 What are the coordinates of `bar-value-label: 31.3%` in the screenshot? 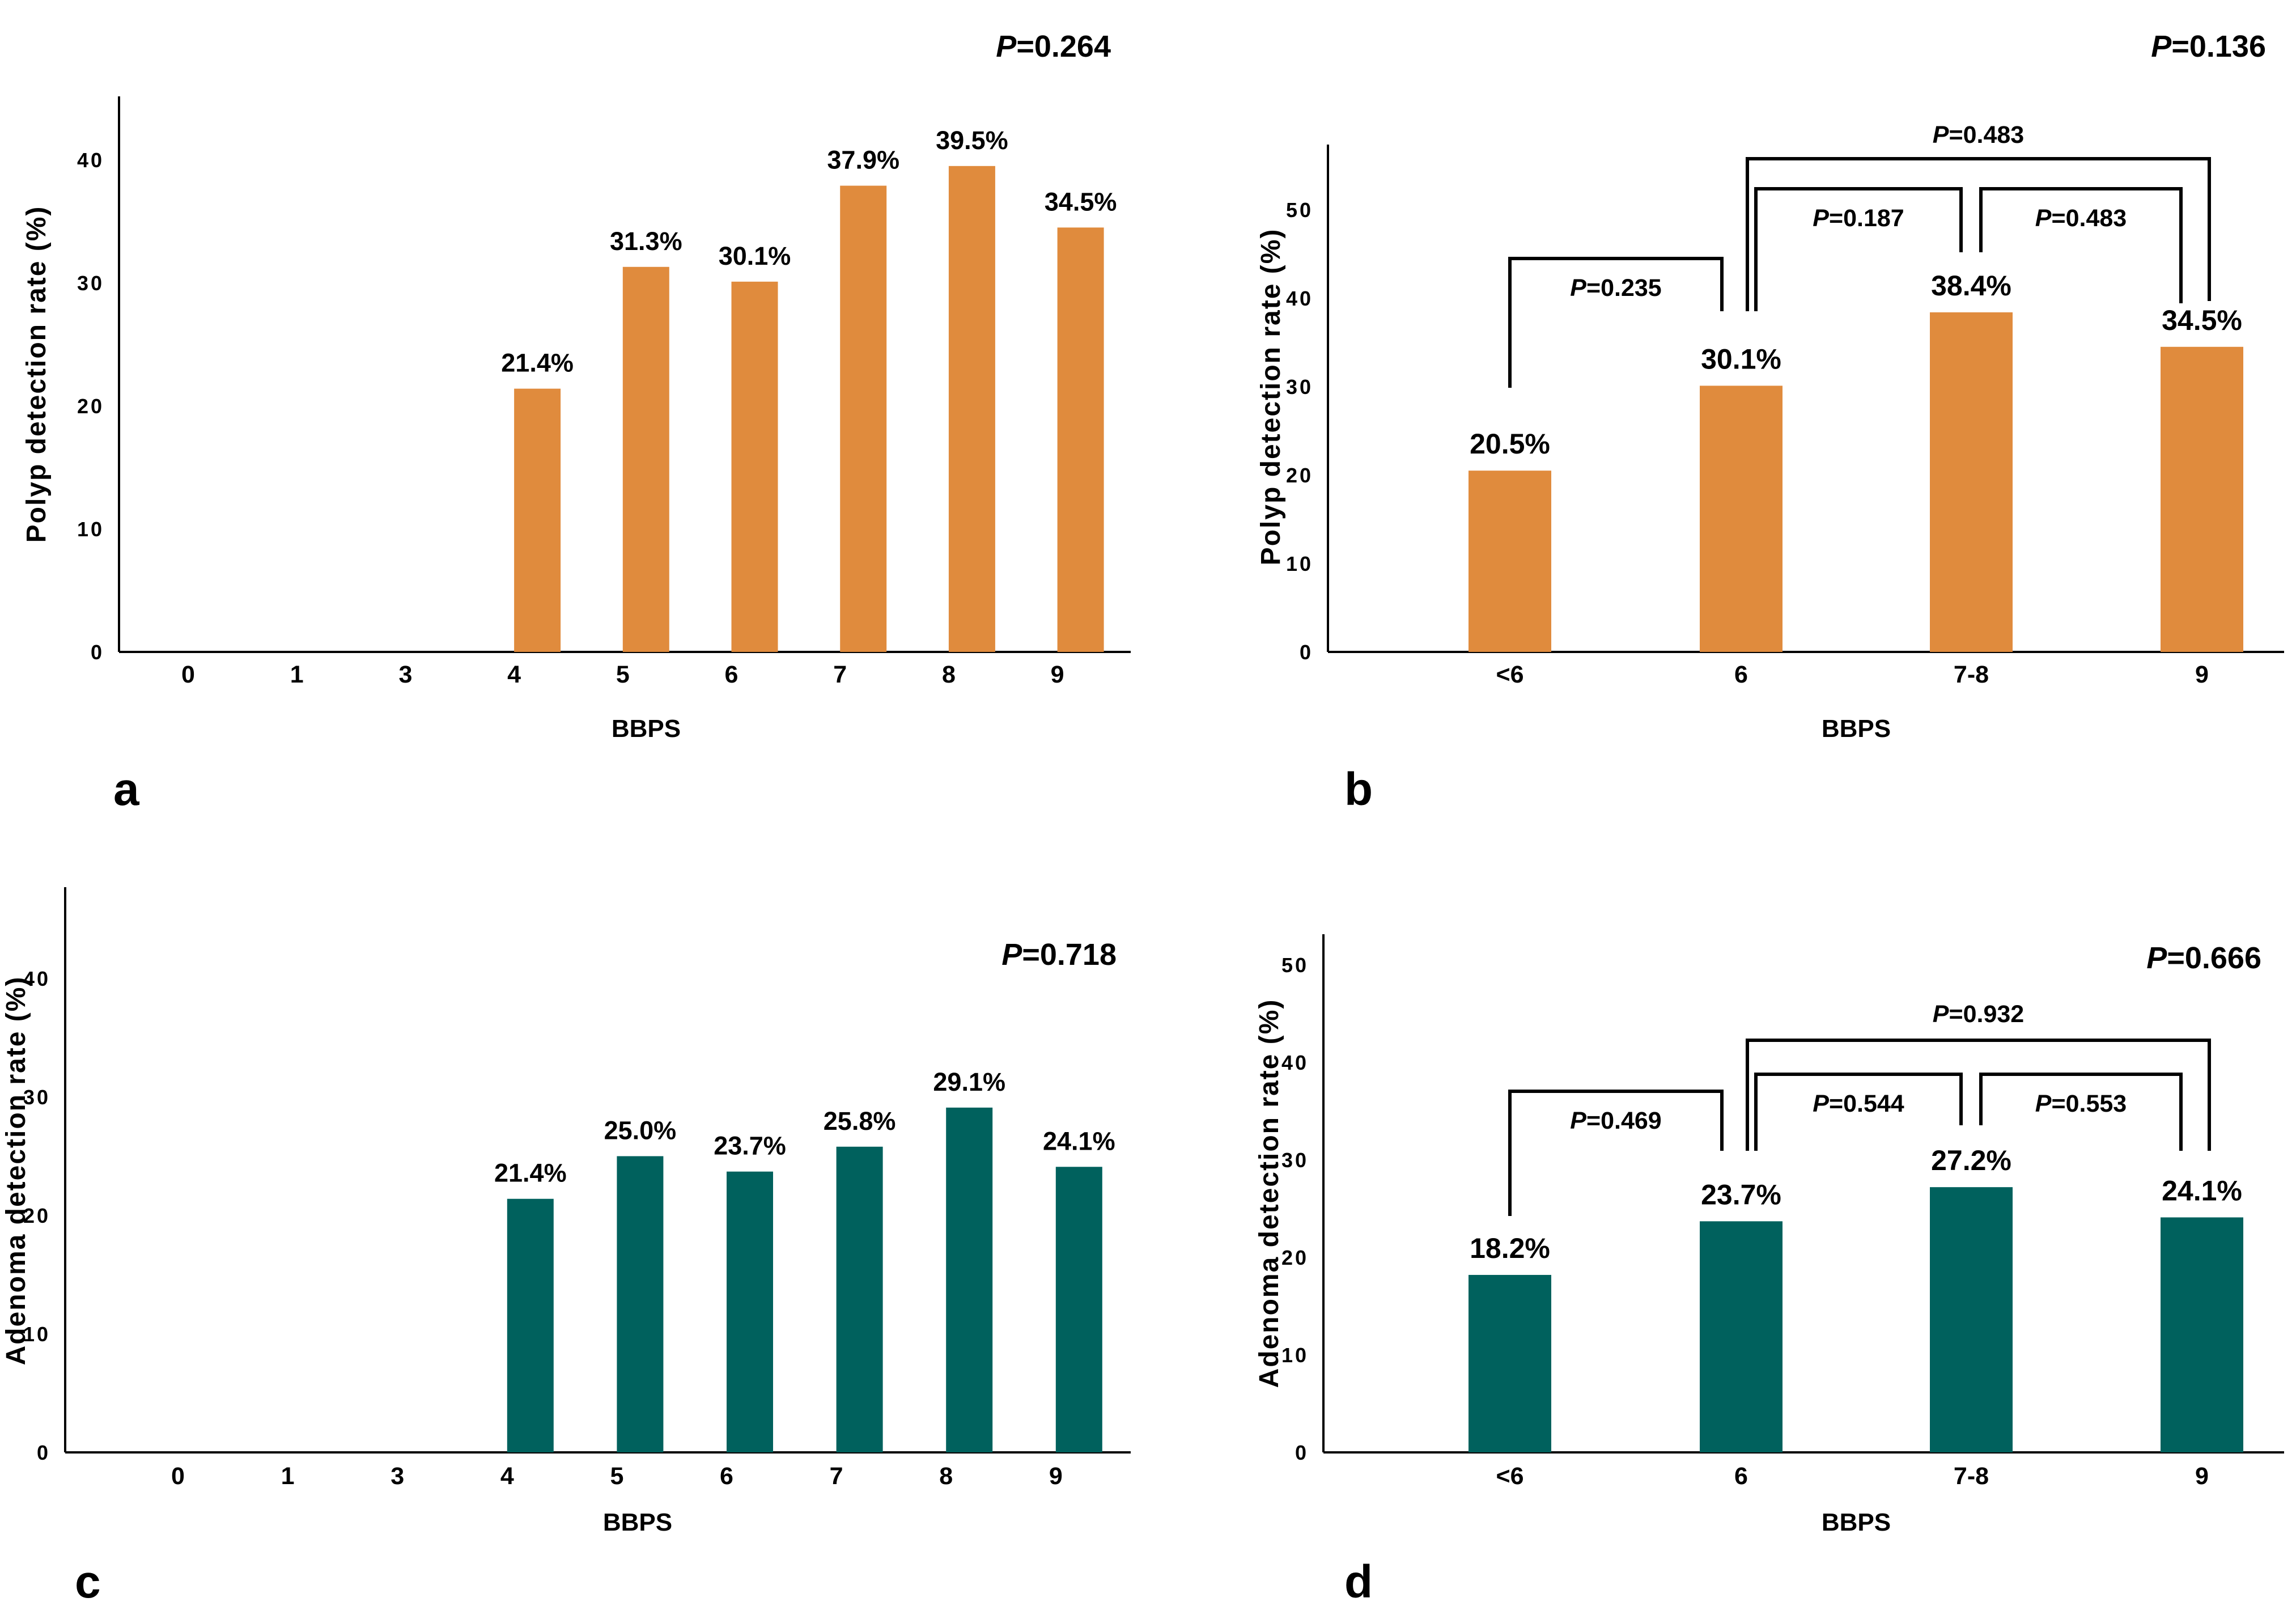 It's located at (646, 242).